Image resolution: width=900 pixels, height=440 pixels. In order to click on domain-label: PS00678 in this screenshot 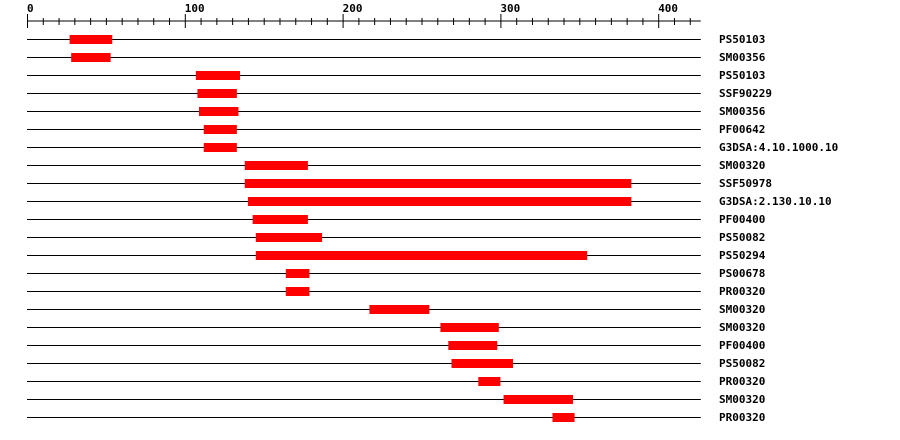, I will do `click(742, 273)`.